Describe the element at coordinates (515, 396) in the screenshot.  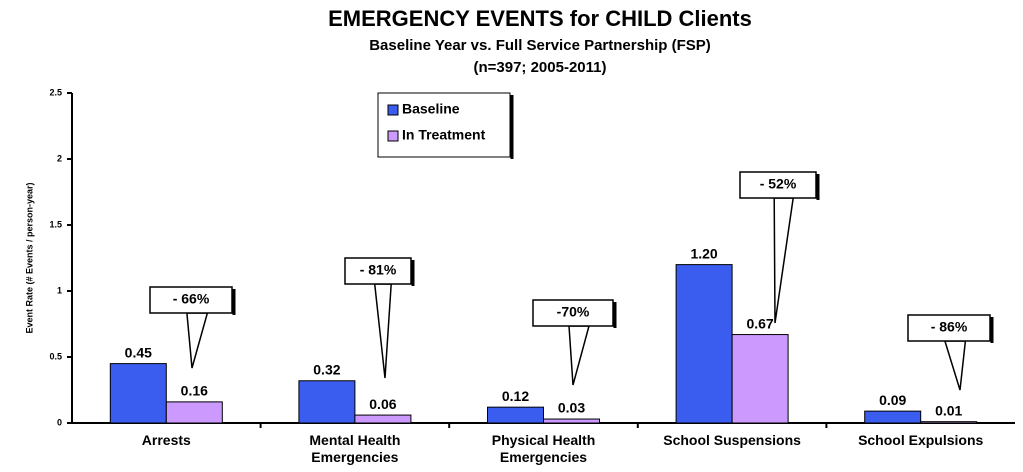
I see `data-label: 0.12` at that location.